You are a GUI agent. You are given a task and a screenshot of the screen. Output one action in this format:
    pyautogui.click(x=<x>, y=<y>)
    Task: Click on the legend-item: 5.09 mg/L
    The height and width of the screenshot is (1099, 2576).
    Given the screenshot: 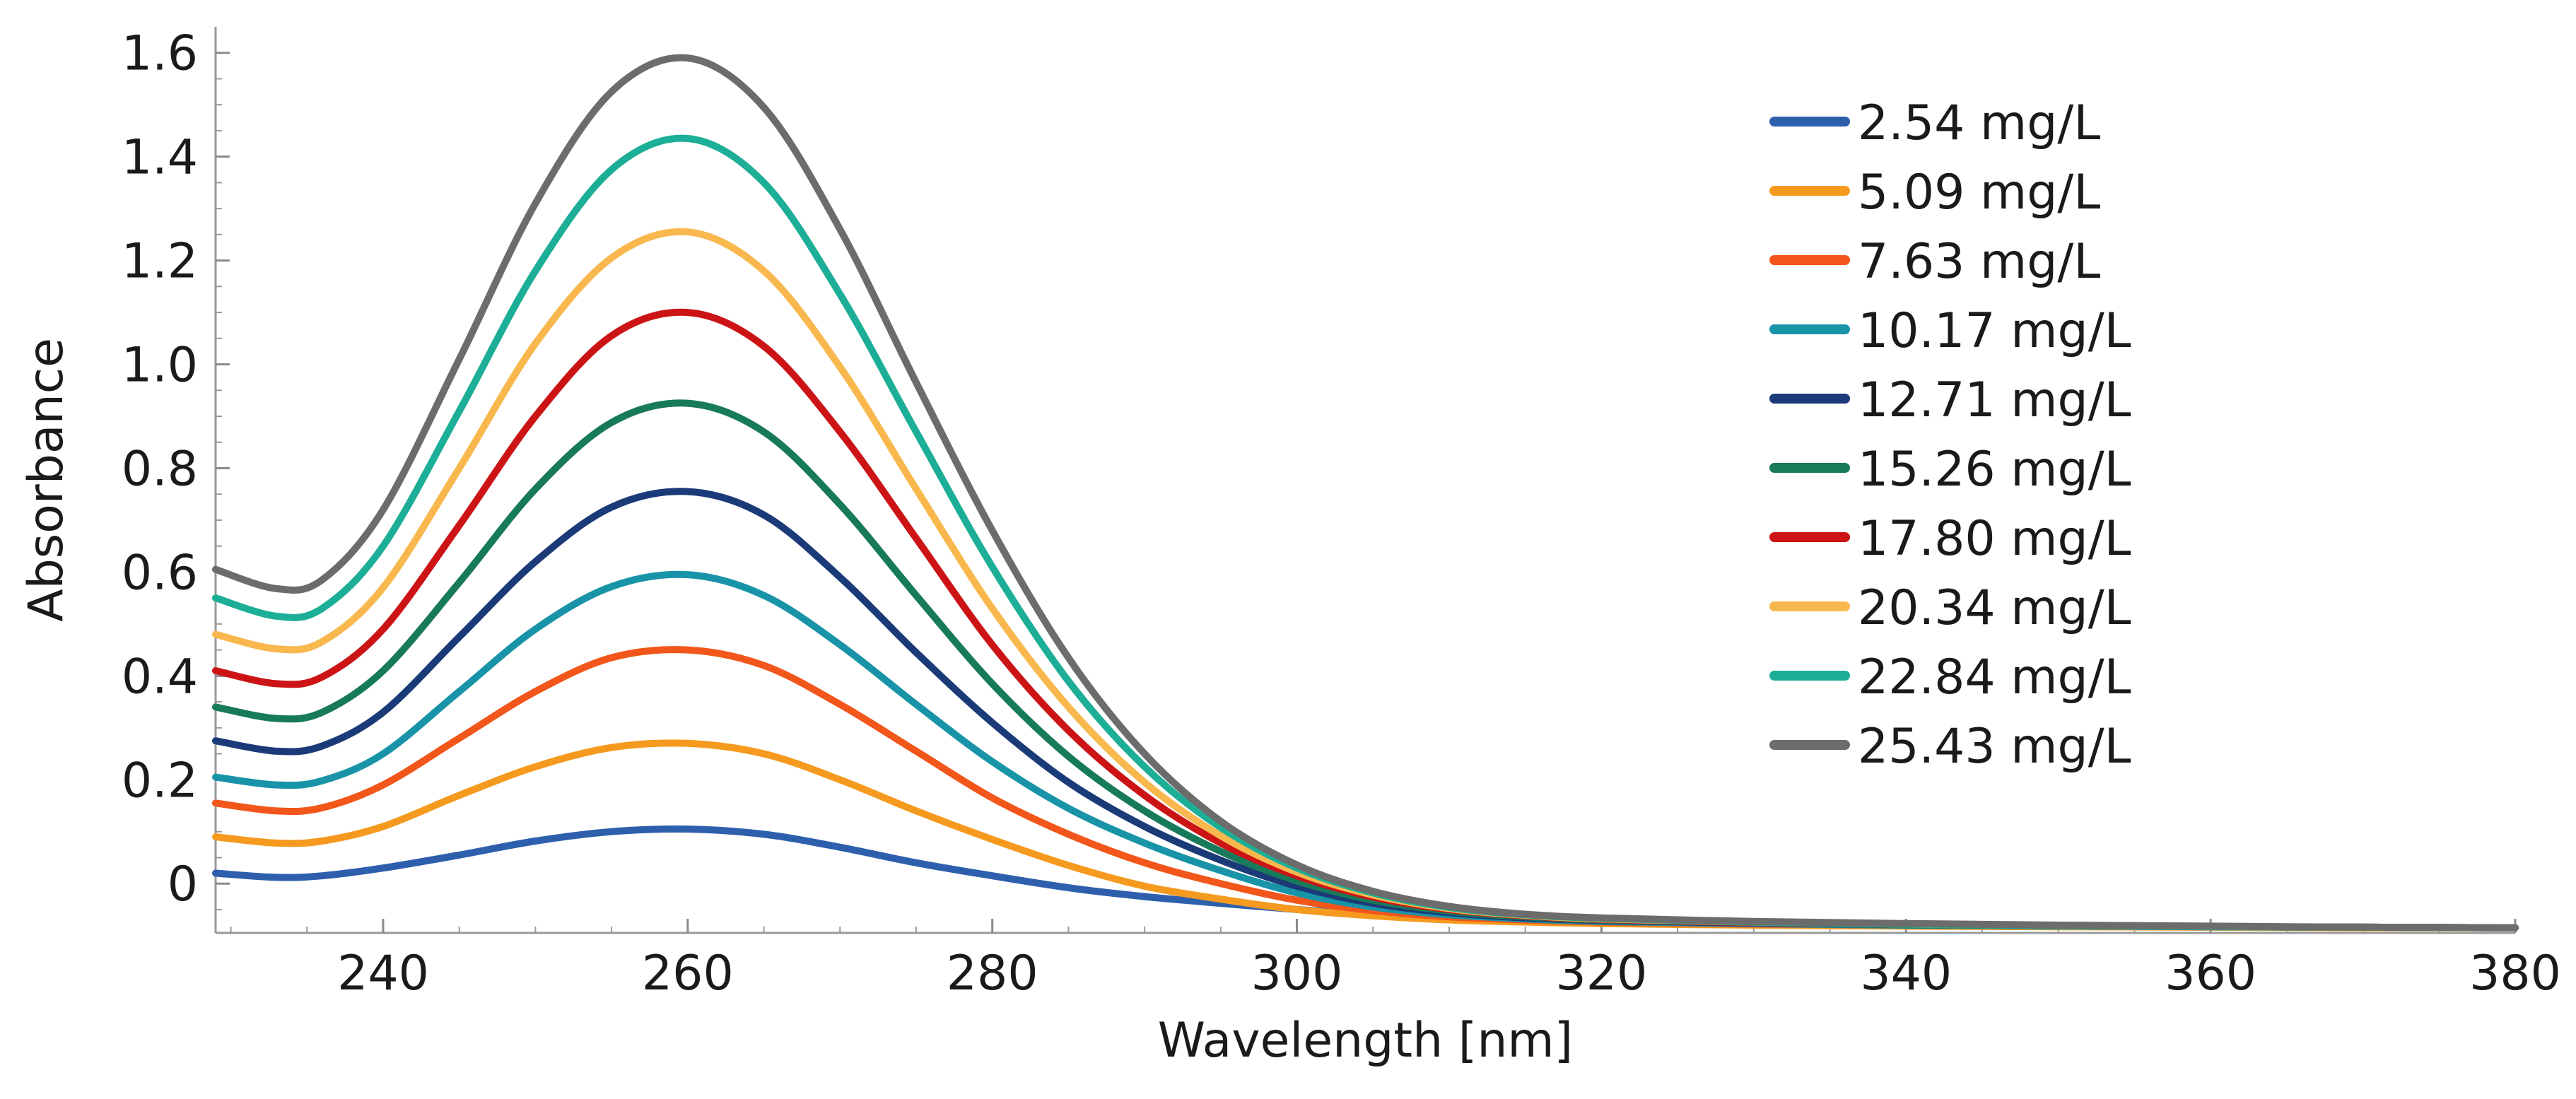 What is the action you would take?
    pyautogui.click(x=1934, y=193)
    